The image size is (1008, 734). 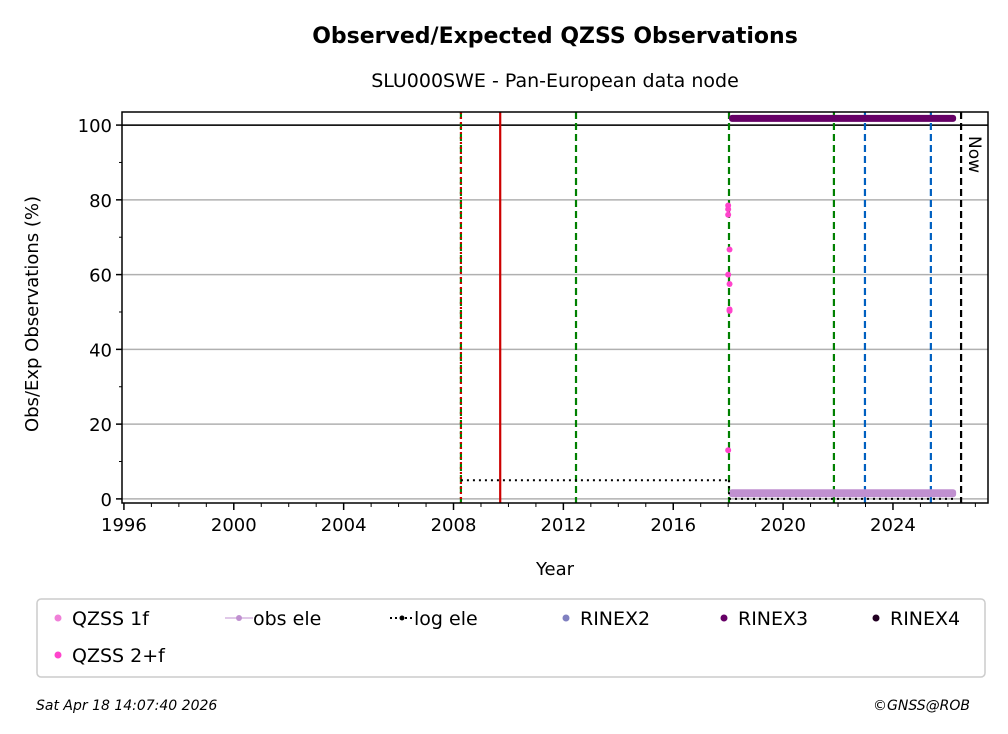 What do you see at coordinates (925, 619) in the screenshot?
I see `legend-label: RINEX4` at bounding box center [925, 619].